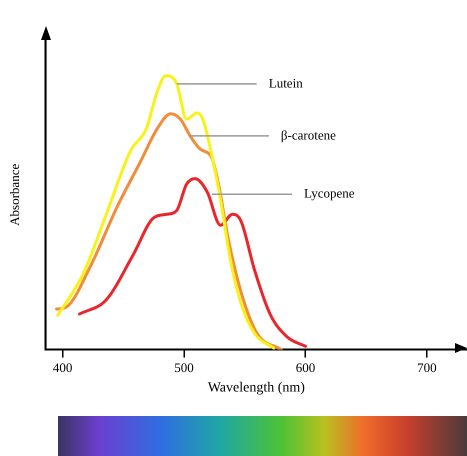  What do you see at coordinates (308, 134) in the screenshot?
I see `annotation: β-carotene` at bounding box center [308, 134].